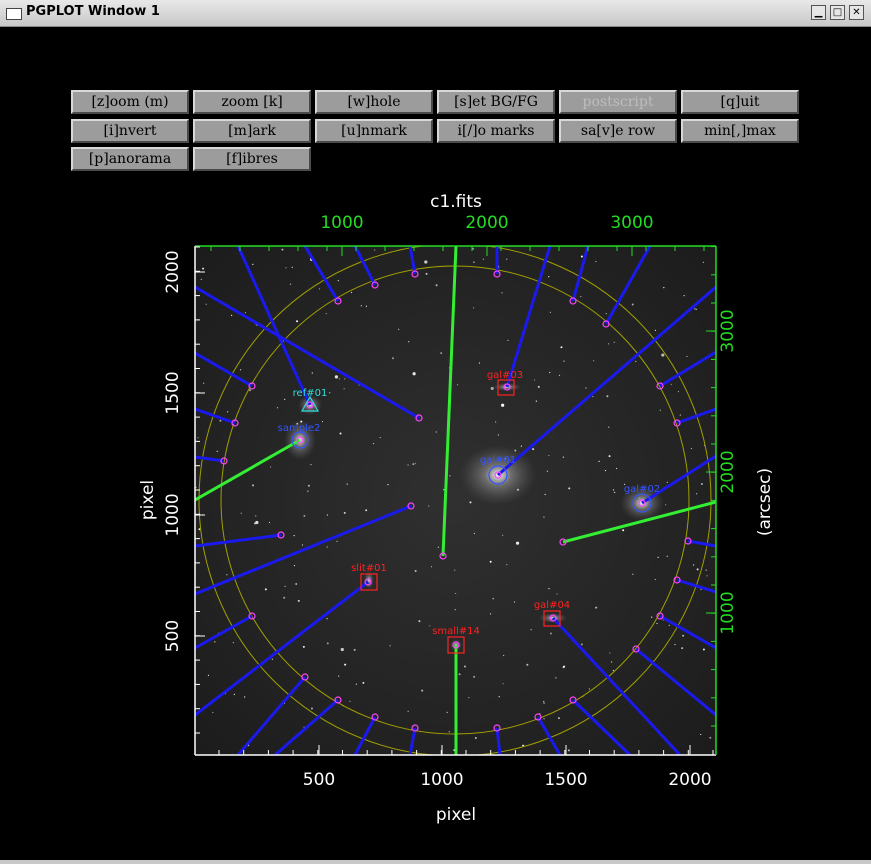  What do you see at coordinates (618, 102) in the screenshot?
I see `postscript-button: postscript` at bounding box center [618, 102].